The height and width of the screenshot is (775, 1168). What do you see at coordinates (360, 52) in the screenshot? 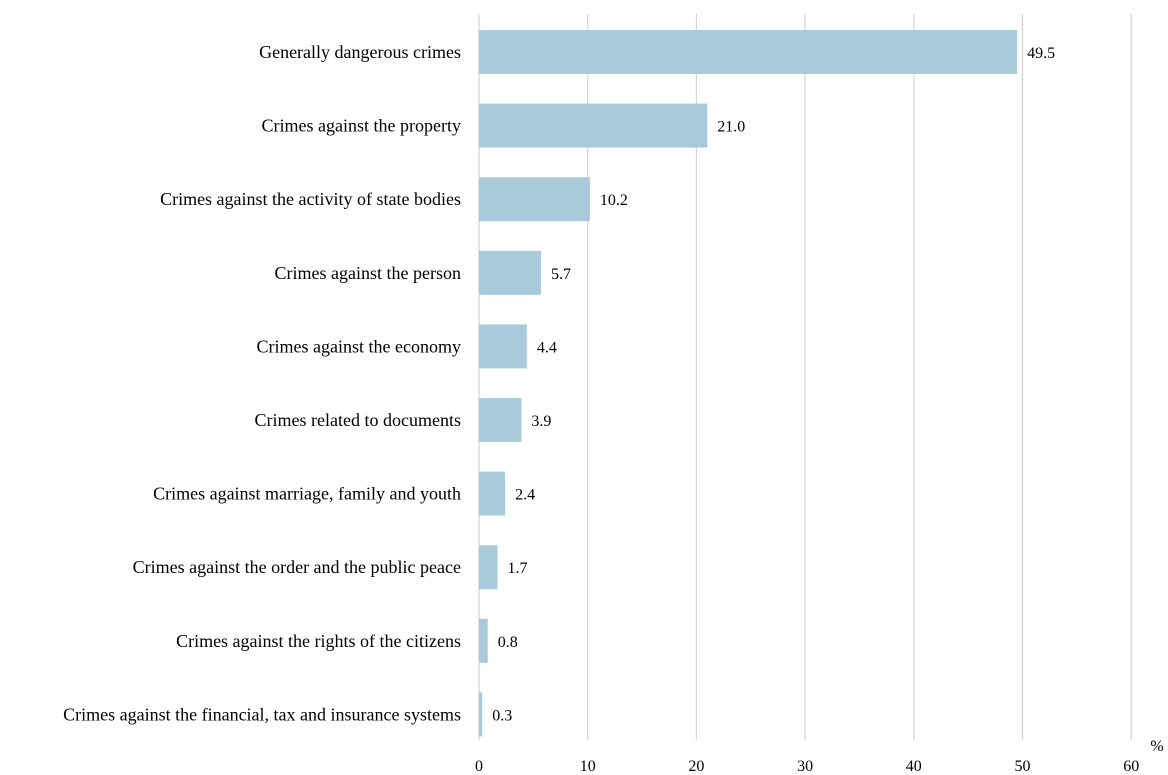
I see `category-label: Generally dangerous crimes` at bounding box center [360, 52].